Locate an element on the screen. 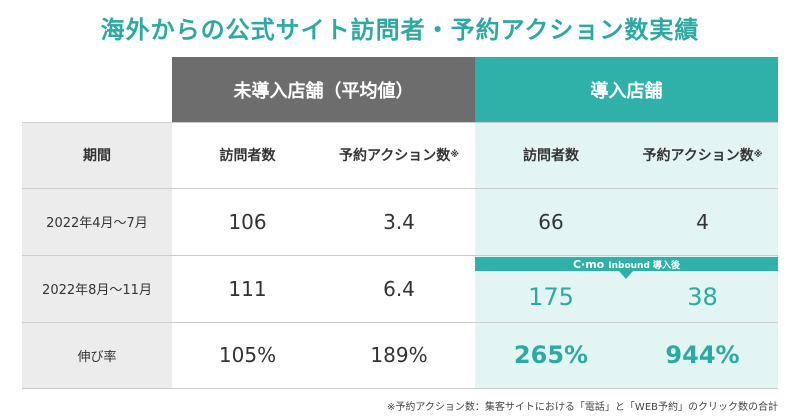 The width and height of the screenshot is (800, 419). value-cell: 175 is located at coordinates (551, 296).